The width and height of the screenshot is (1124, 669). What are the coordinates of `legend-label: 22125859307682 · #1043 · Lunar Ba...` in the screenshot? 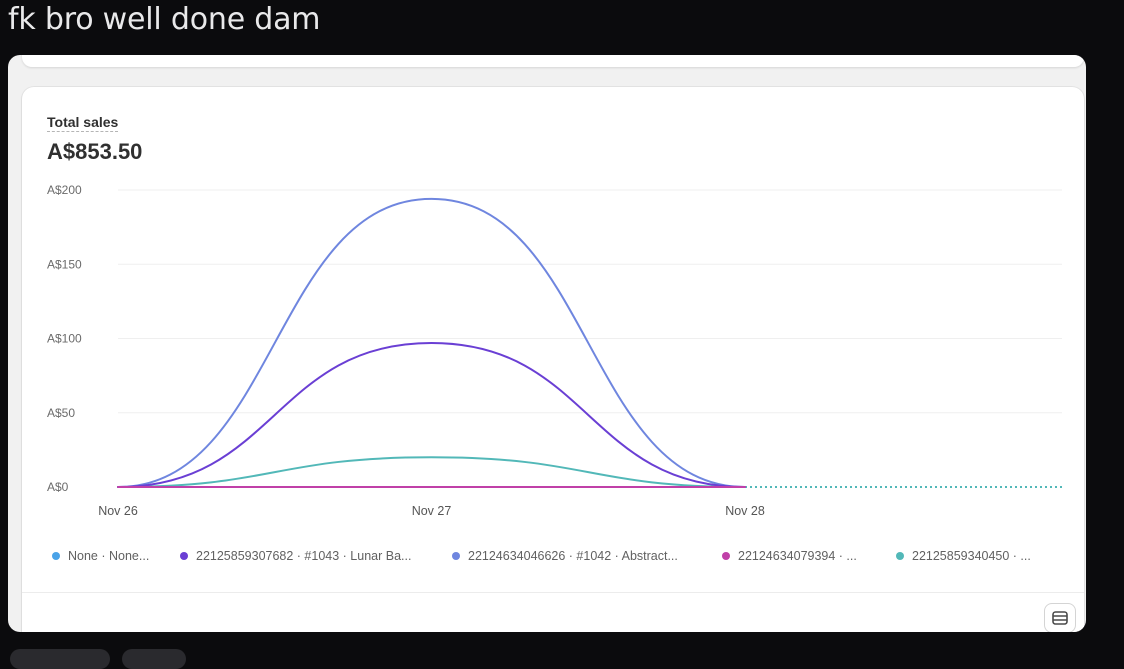 It's located at (304, 556).